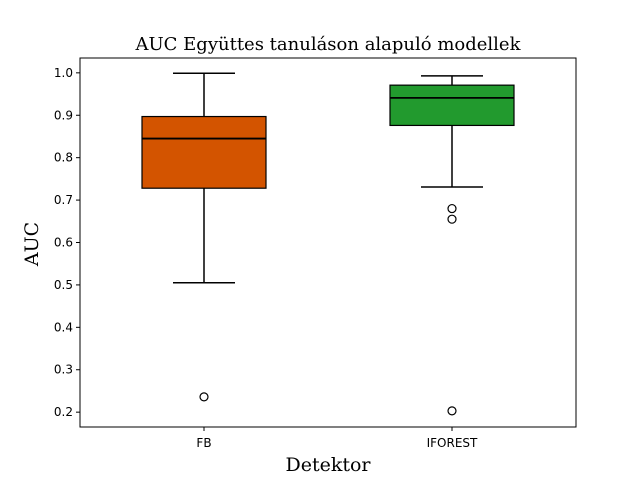  Describe the element at coordinates (328, 465) in the screenshot. I see `x-axis-title: Detektor` at that location.